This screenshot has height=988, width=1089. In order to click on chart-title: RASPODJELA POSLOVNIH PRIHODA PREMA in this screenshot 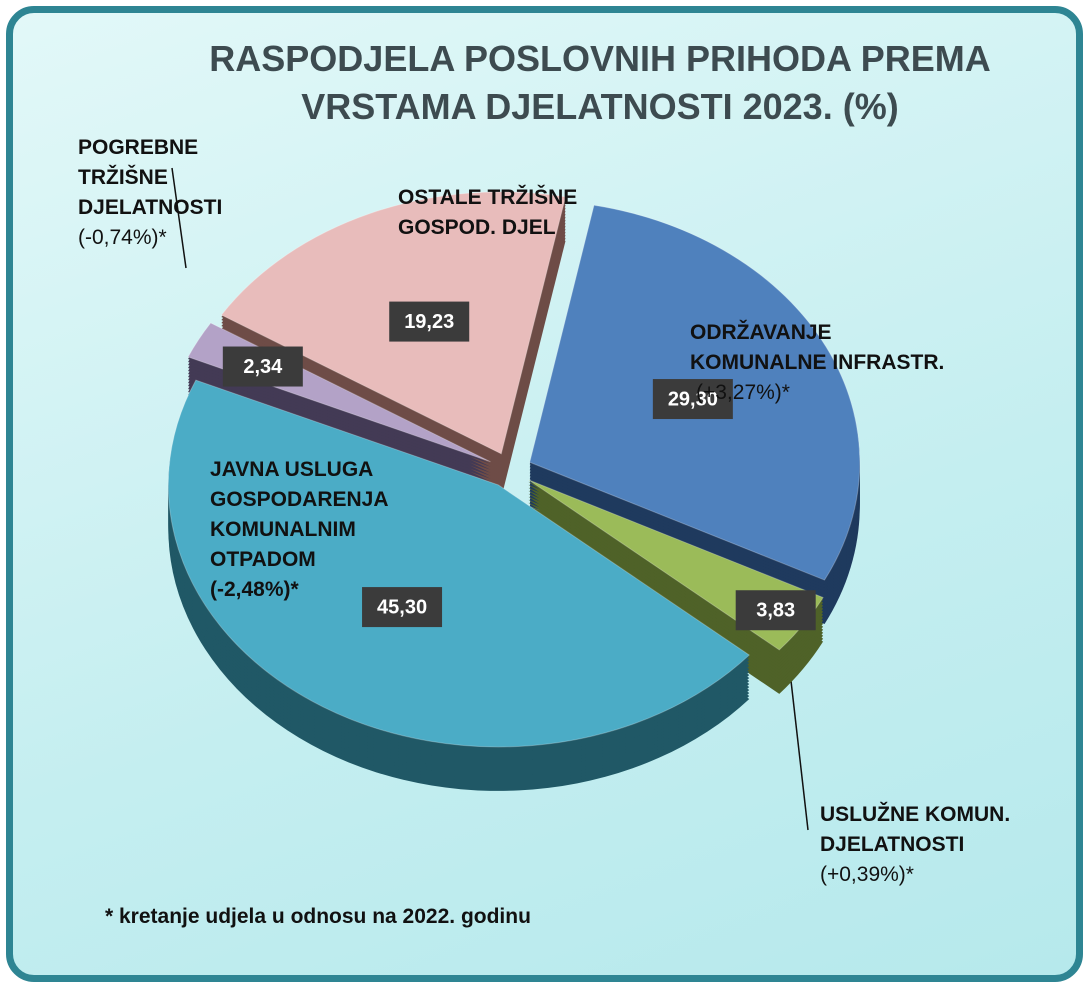, I will do `click(600, 58)`.